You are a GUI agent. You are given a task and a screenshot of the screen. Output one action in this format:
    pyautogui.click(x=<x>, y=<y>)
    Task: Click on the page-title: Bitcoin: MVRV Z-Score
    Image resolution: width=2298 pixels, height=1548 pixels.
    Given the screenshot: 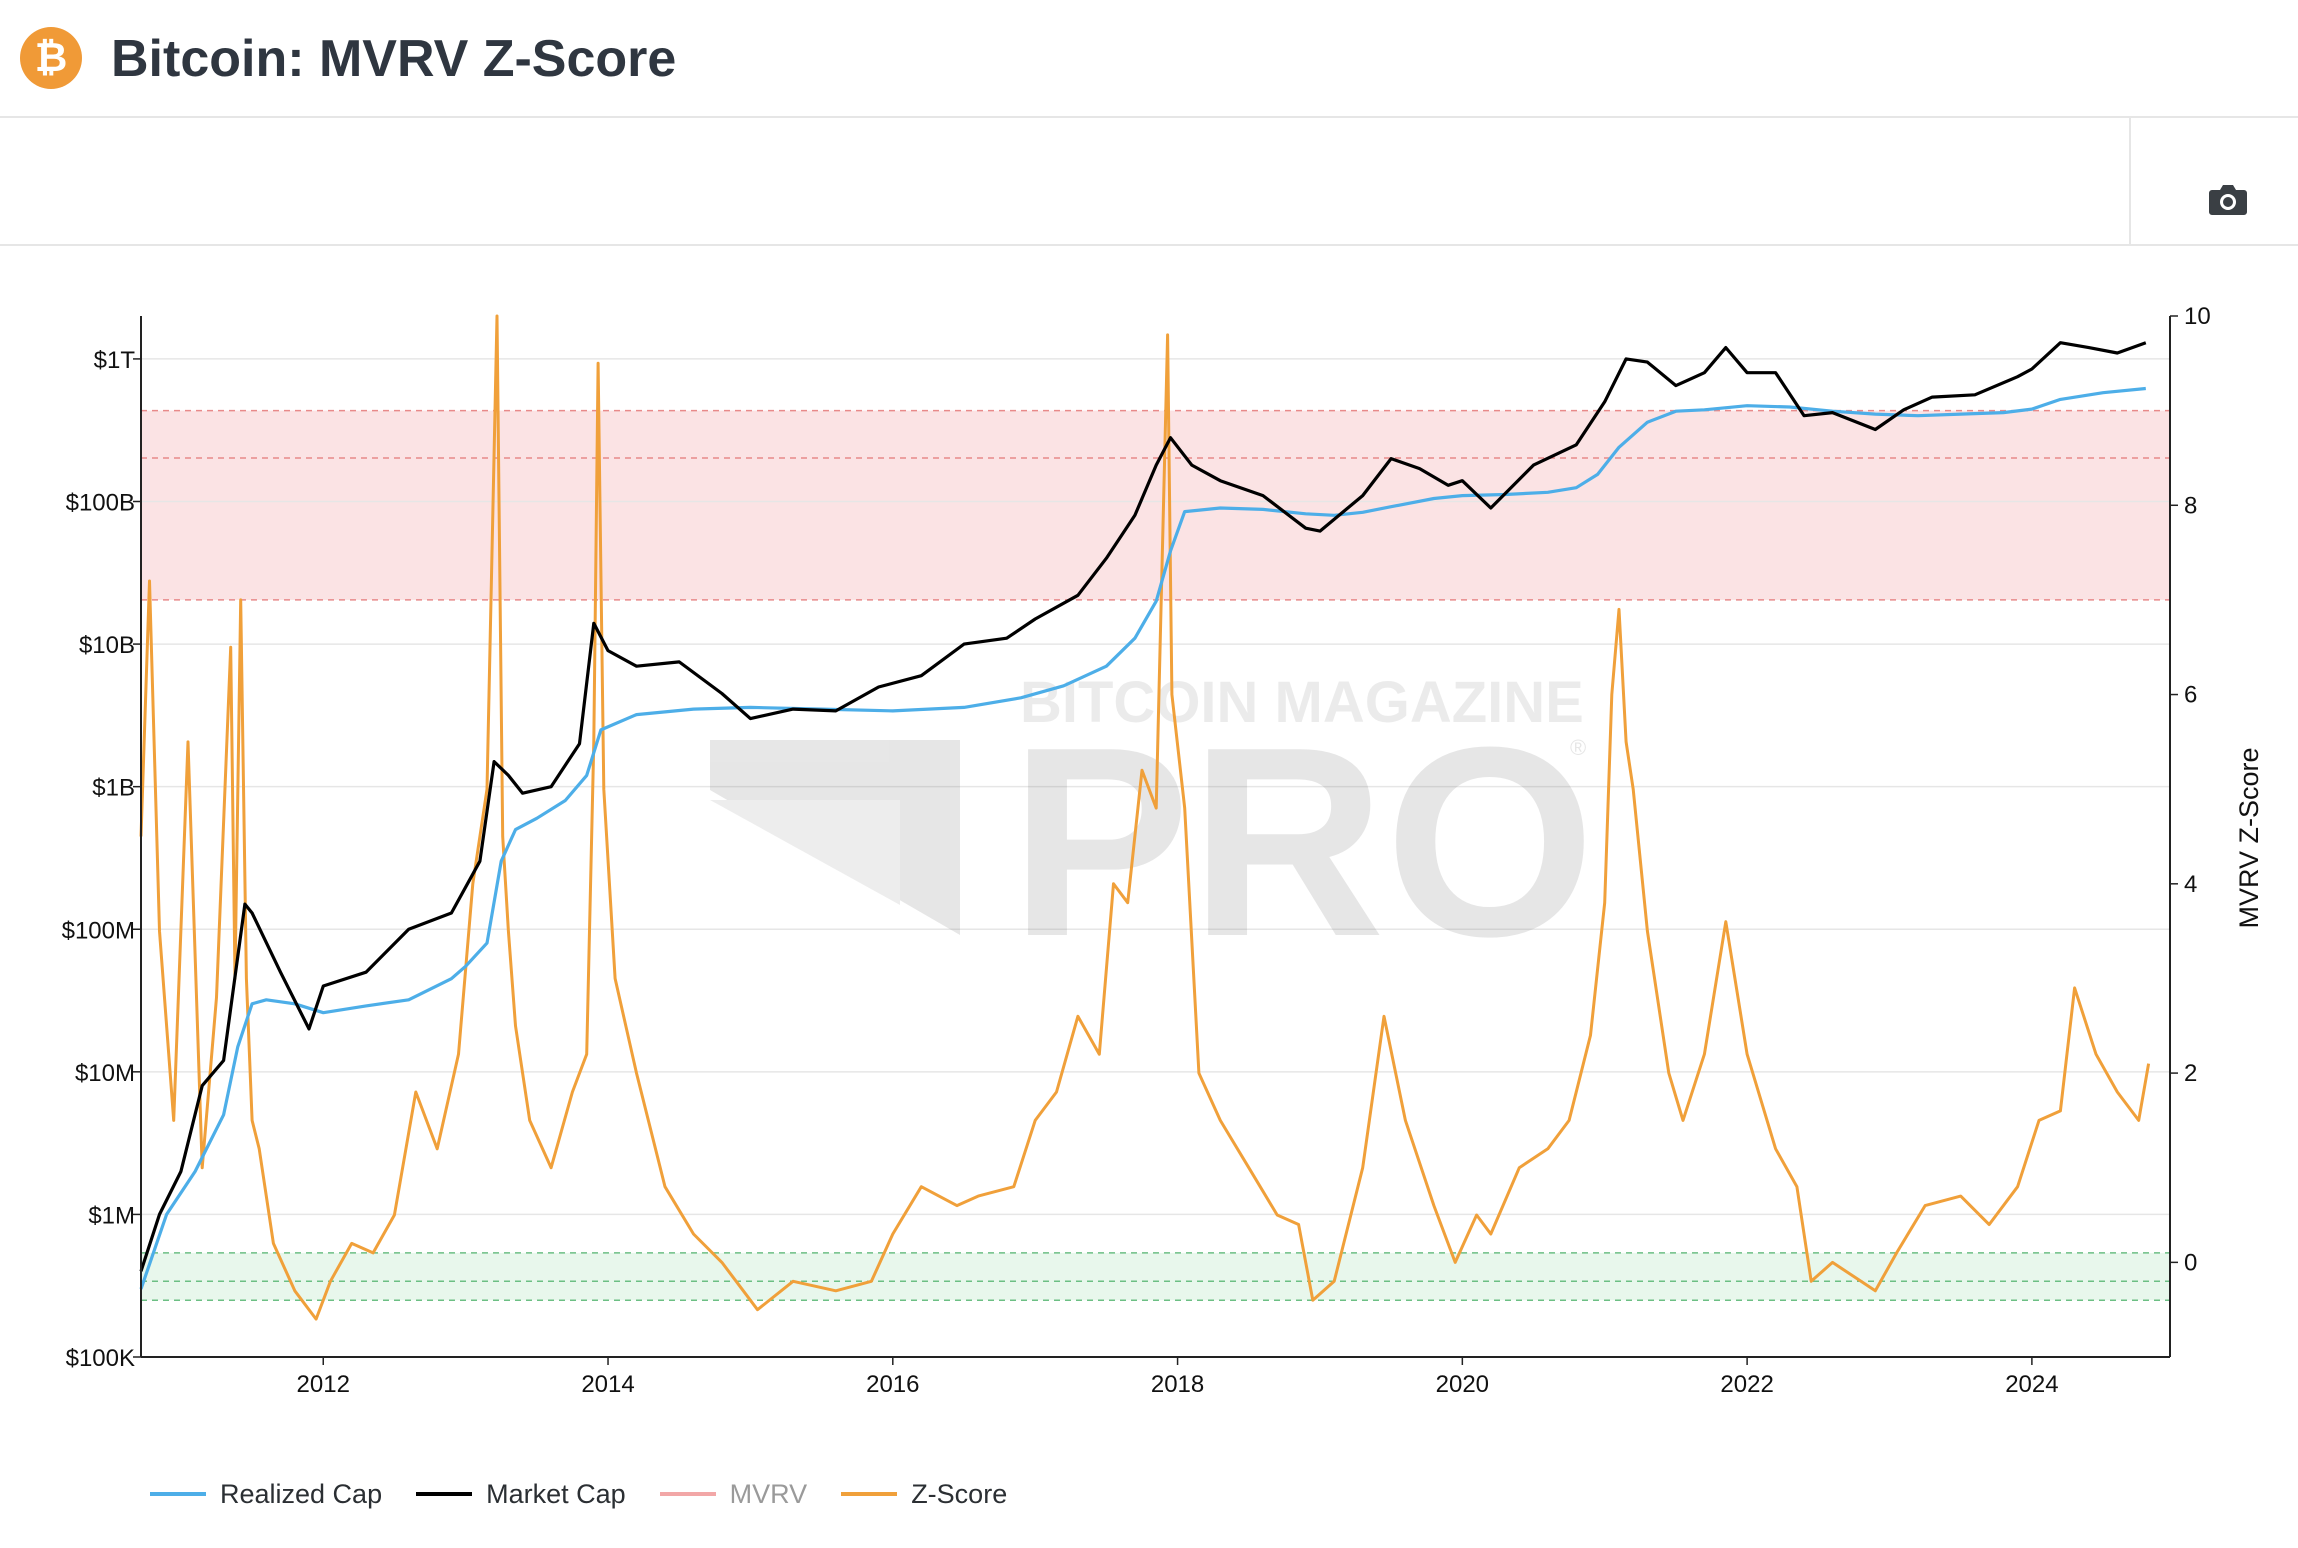 What is the action you would take?
    pyautogui.click(x=394, y=59)
    